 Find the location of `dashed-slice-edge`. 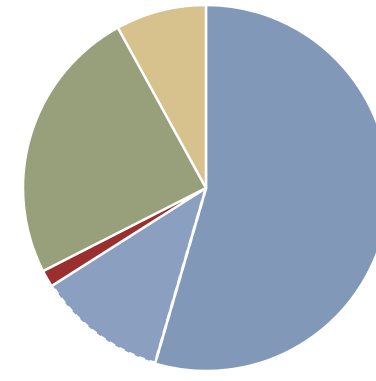

dashed-slice-edge is located at coordinates (103, 324).